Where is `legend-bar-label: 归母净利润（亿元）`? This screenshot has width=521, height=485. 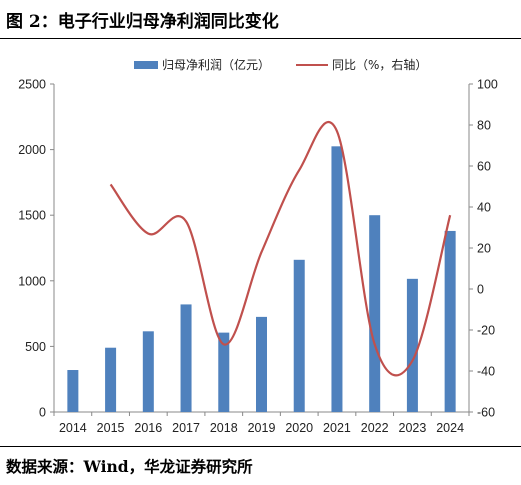 legend-bar-label: 归母净利润（亿元） is located at coordinates (216, 64).